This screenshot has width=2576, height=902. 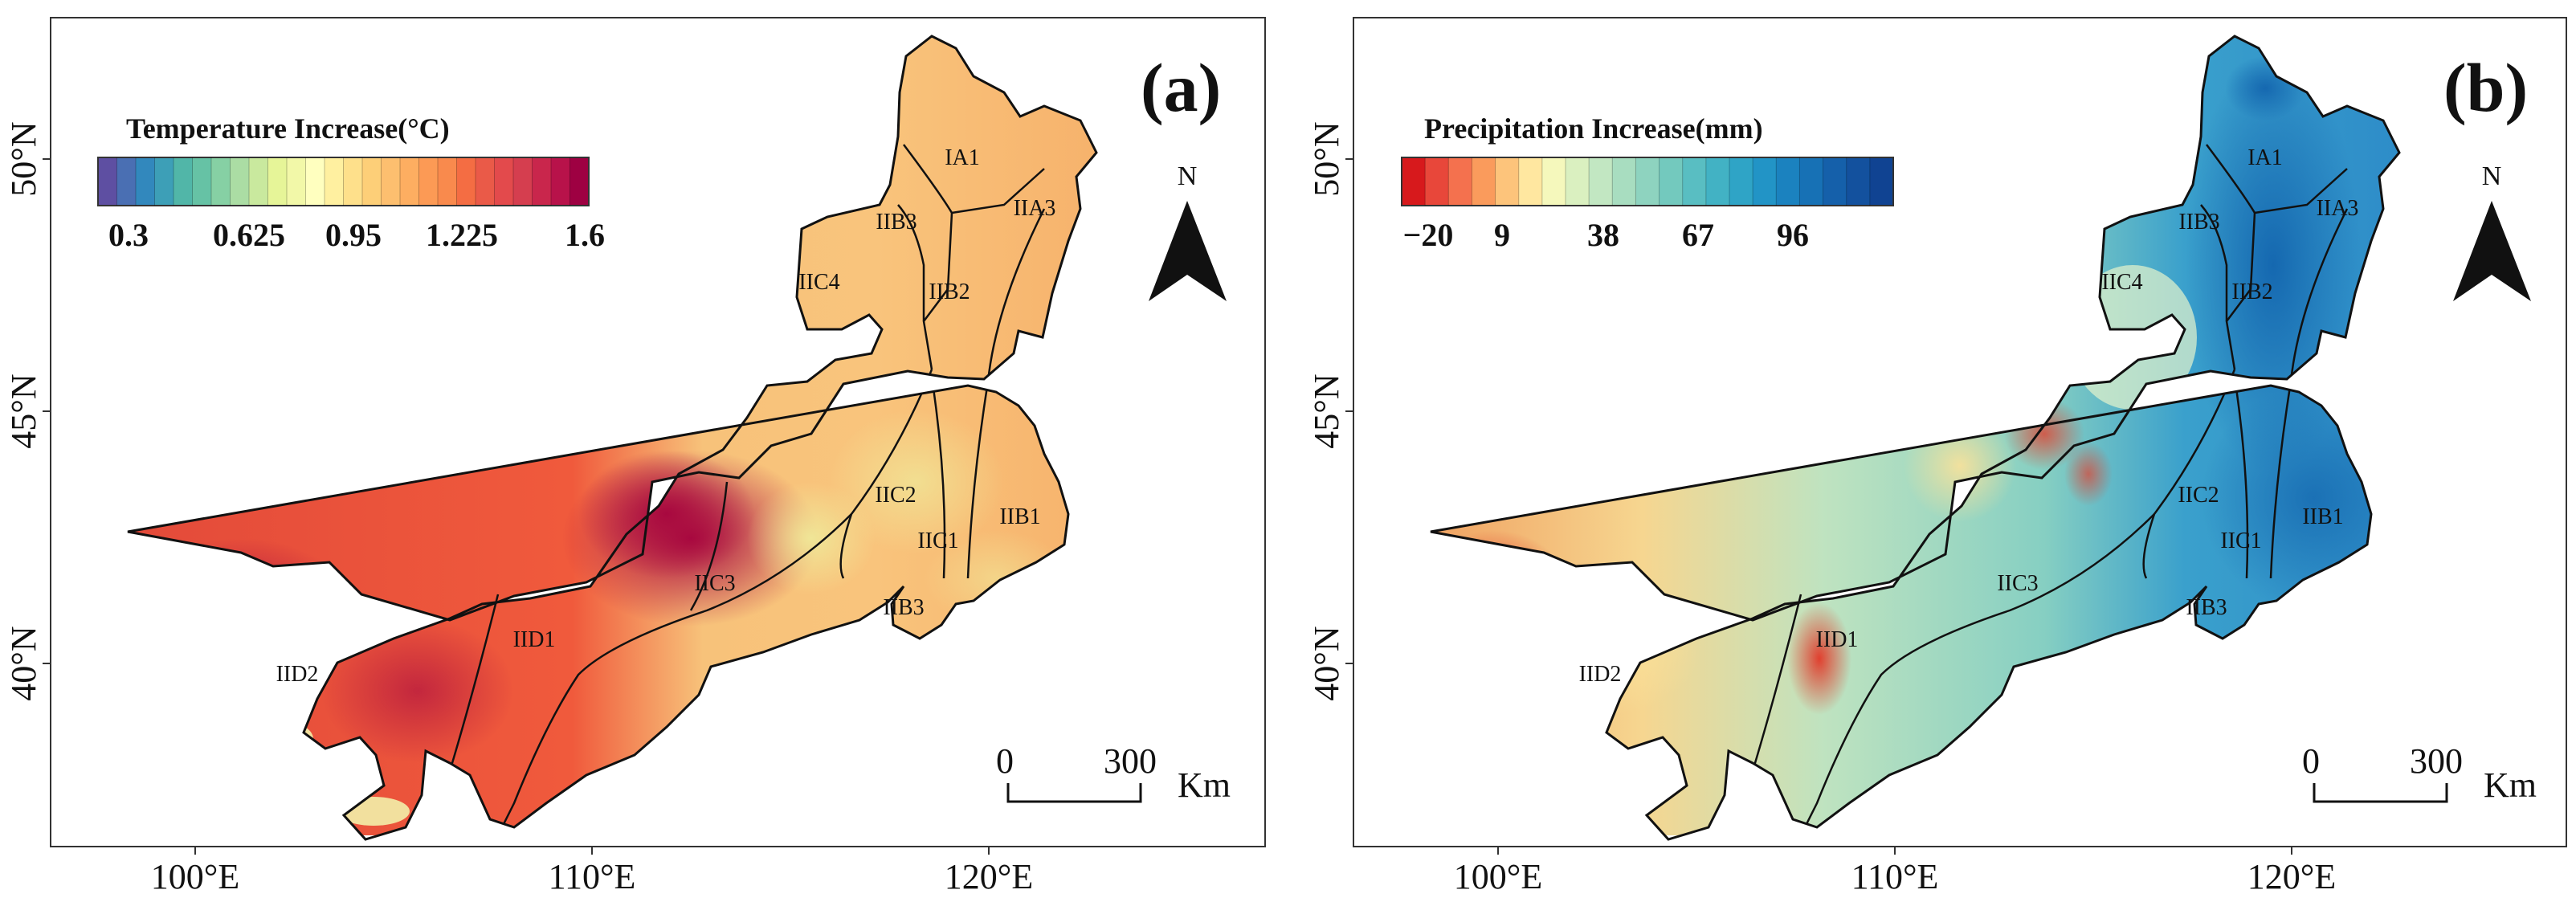 What do you see at coordinates (2311, 761) in the screenshot?
I see `panel-b-scale-zero: 0` at bounding box center [2311, 761].